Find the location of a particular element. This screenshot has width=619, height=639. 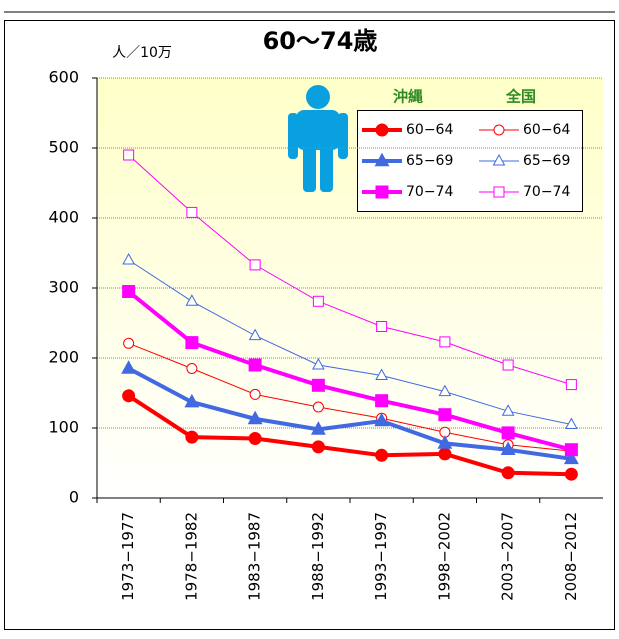

x-tick-label: 1973−1977 is located at coordinates (128, 556).